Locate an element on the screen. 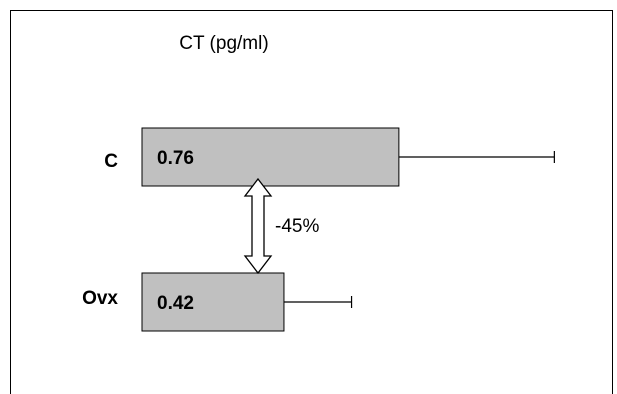 This screenshot has height=394, width=617. data-label-ovx: 0.42 is located at coordinates (175, 303).